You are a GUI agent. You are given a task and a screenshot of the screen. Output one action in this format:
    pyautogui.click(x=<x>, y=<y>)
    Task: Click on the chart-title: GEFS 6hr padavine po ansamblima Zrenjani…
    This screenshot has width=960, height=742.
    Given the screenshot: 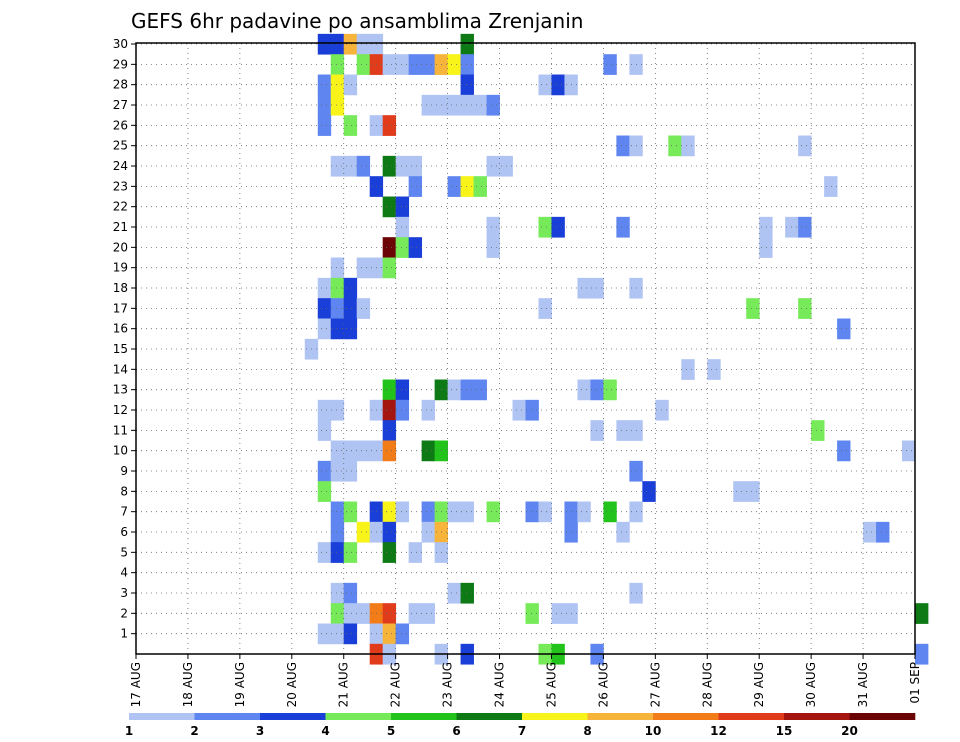 What is the action you would take?
    pyautogui.click(x=357, y=21)
    